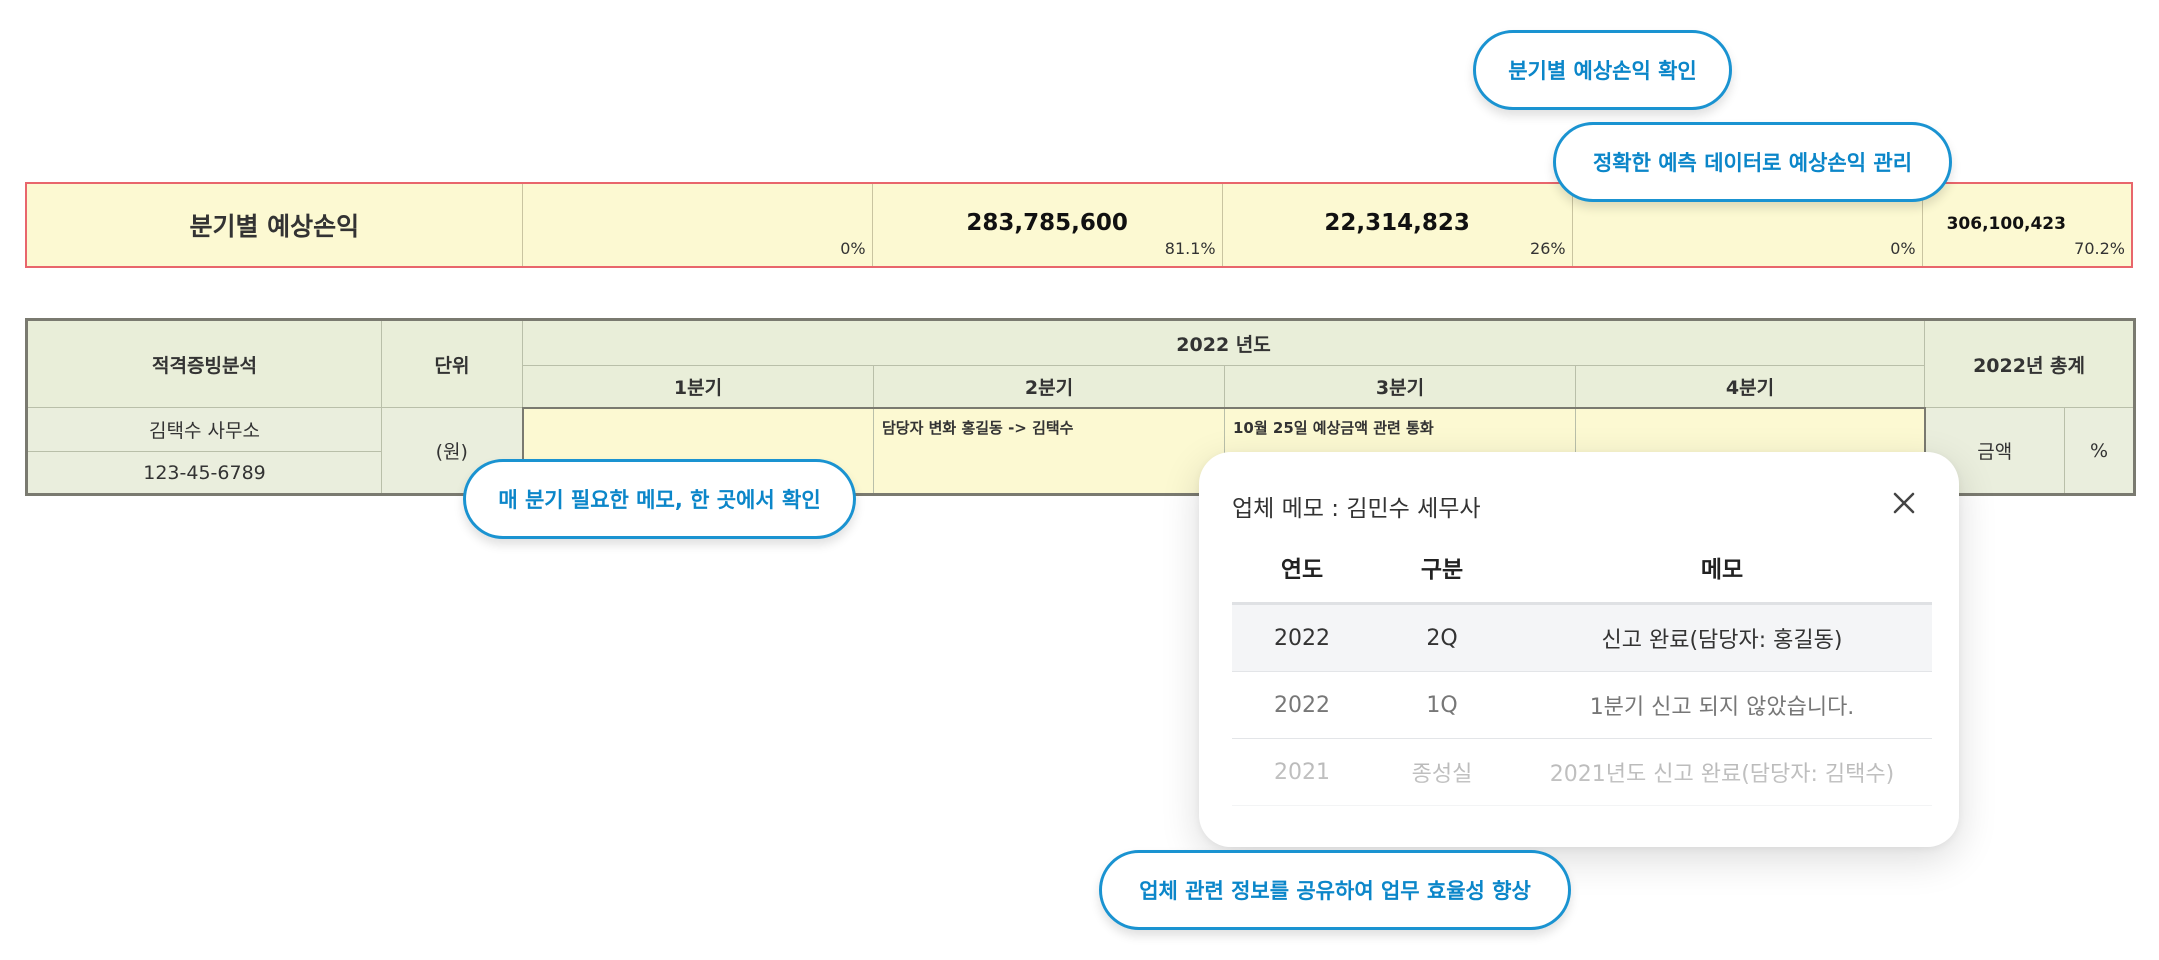 Image resolution: width=2159 pixels, height=960 pixels. What do you see at coordinates (1722, 707) in the screenshot?
I see `popup-row-memo: 1분기 신고 되지 않았습니다.` at bounding box center [1722, 707].